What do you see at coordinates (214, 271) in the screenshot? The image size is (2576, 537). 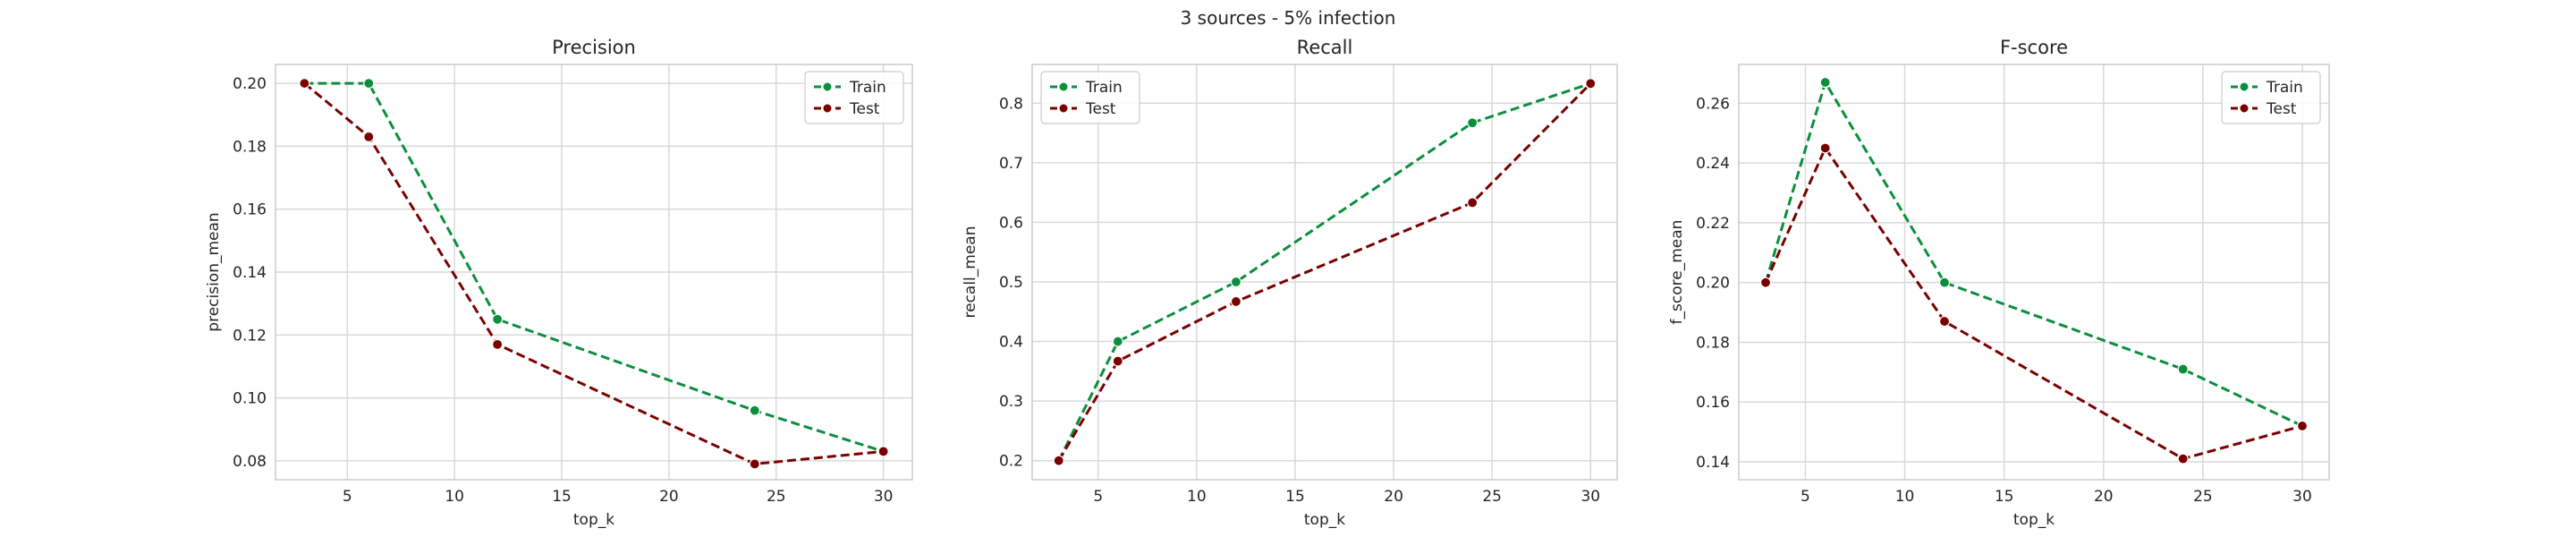 I see `y-axis-label: precision_mean` at bounding box center [214, 271].